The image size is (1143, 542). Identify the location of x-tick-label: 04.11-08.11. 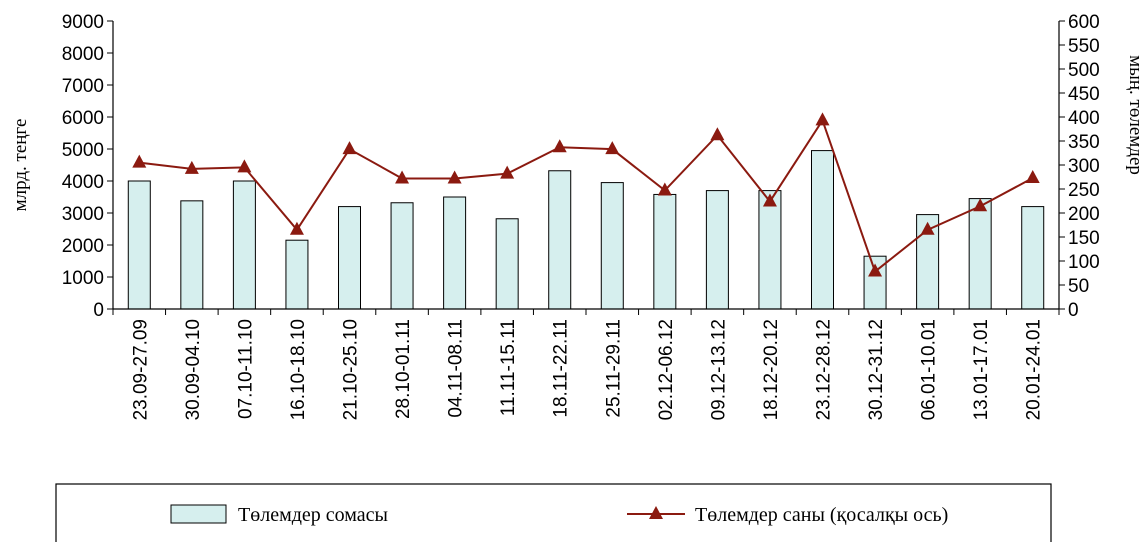
(456, 368).